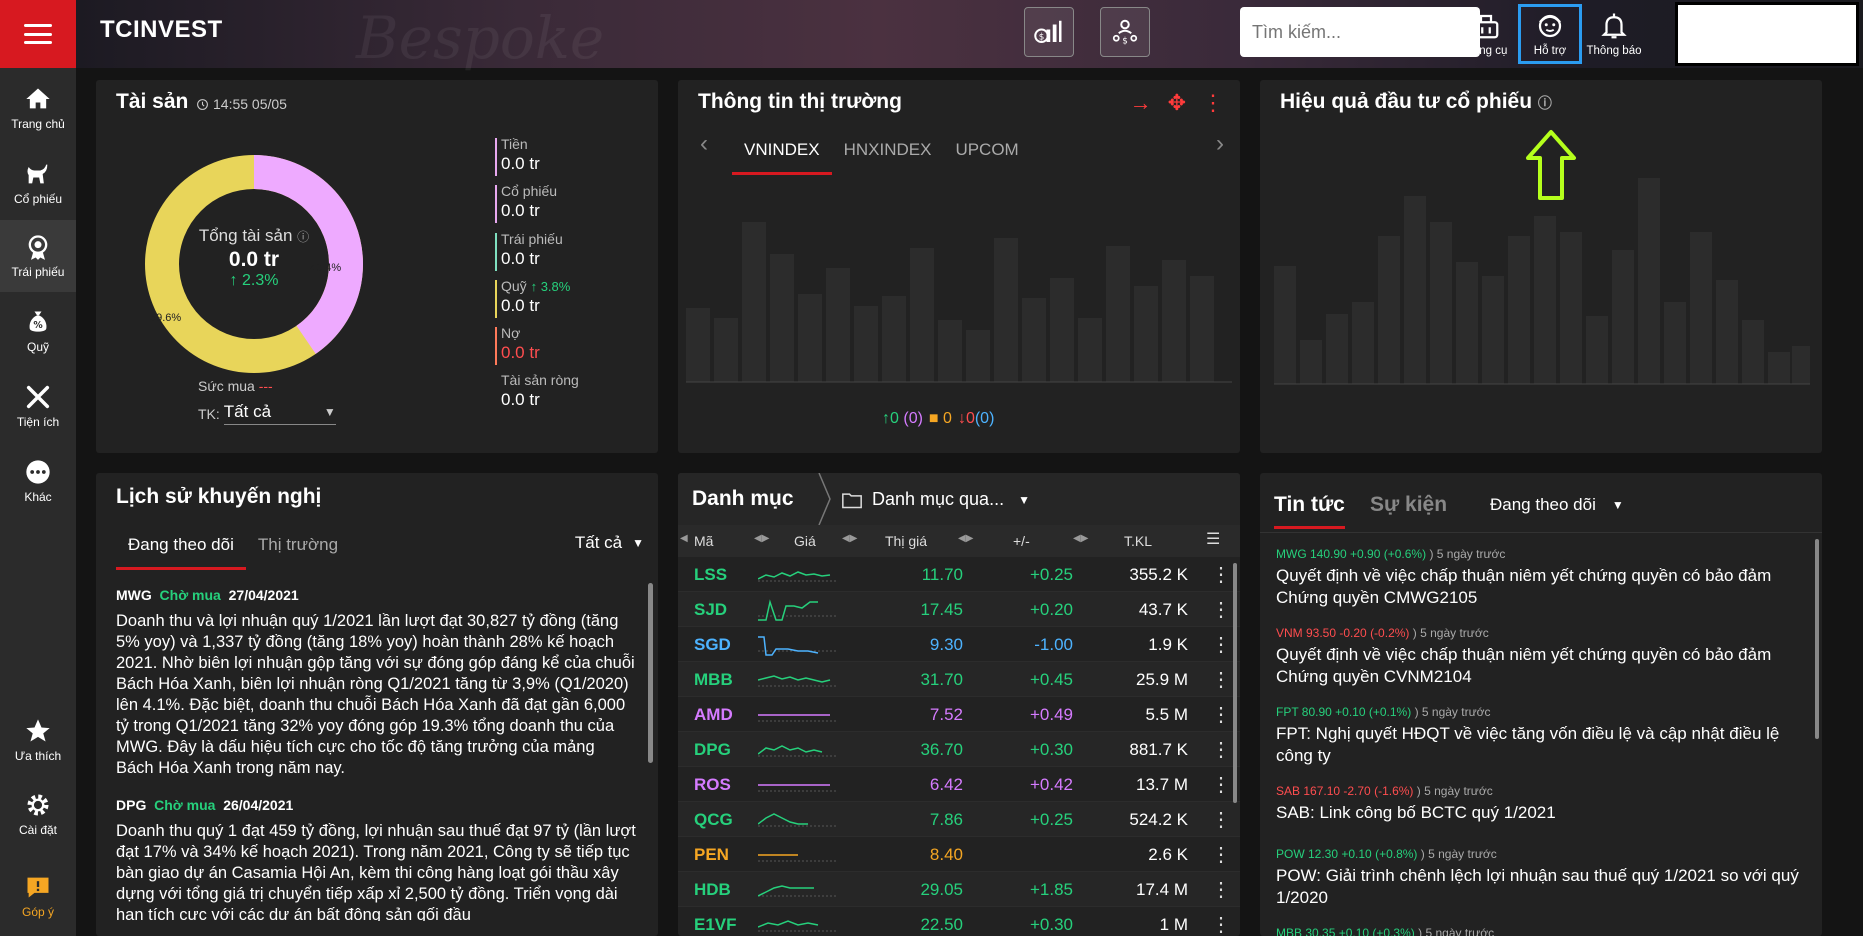 The height and width of the screenshot is (936, 1863). What do you see at coordinates (711, 854) in the screenshot?
I see `stock-code: PEN` at bounding box center [711, 854].